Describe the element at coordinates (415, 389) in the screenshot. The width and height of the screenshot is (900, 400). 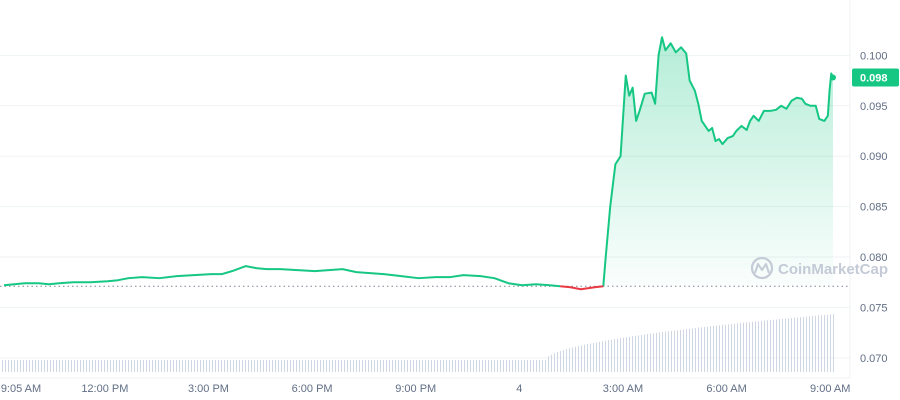
I see `x-tick-label: 9:00 PM` at that location.